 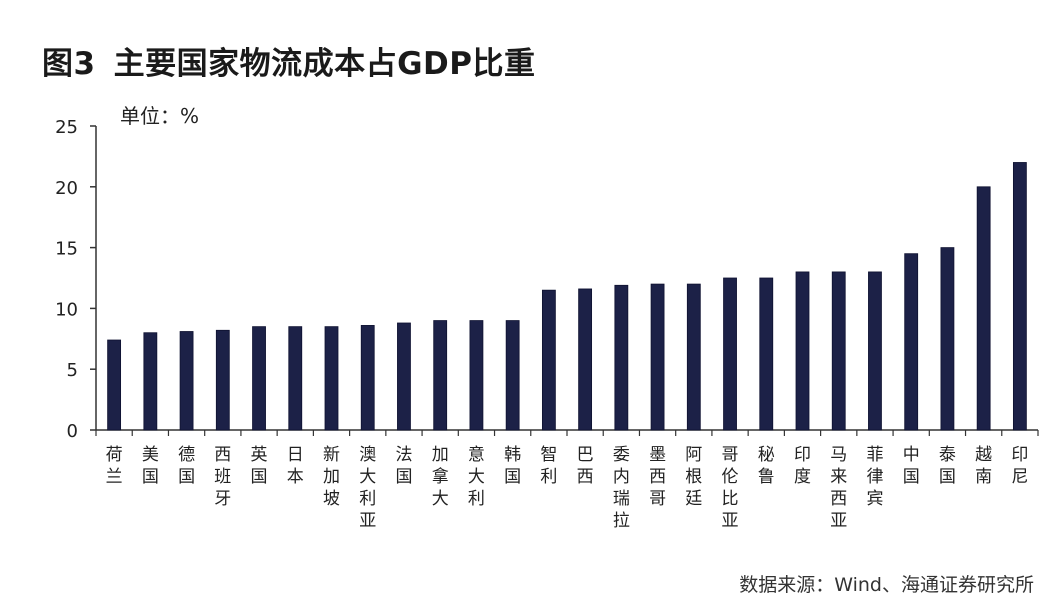 I want to click on y-tick-label: 20, so click(x=66, y=188).